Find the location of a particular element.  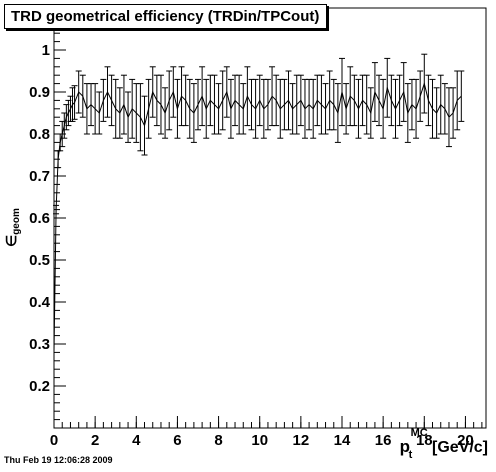

x-tick-label: 14 is located at coordinates (342, 440).